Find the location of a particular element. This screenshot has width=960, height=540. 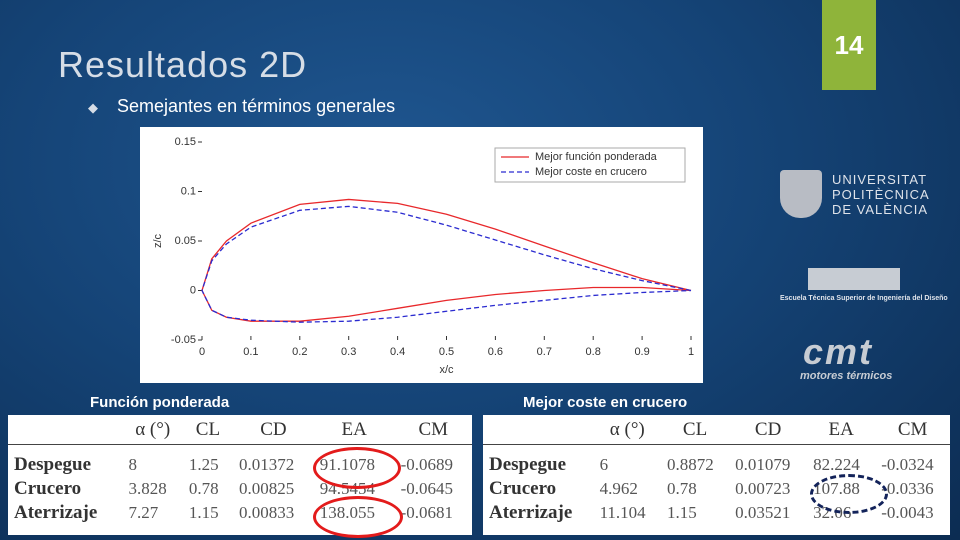

table-cell: 0.8872 is located at coordinates (690, 464).